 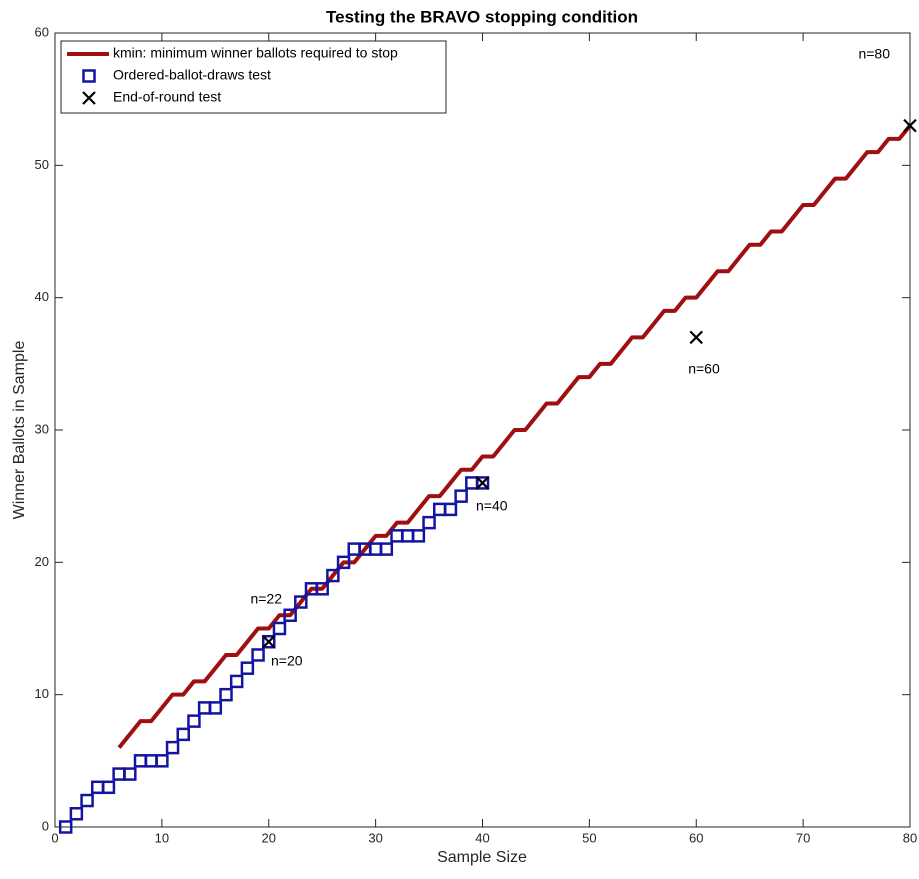 I want to click on legend-square, so click(x=89, y=76).